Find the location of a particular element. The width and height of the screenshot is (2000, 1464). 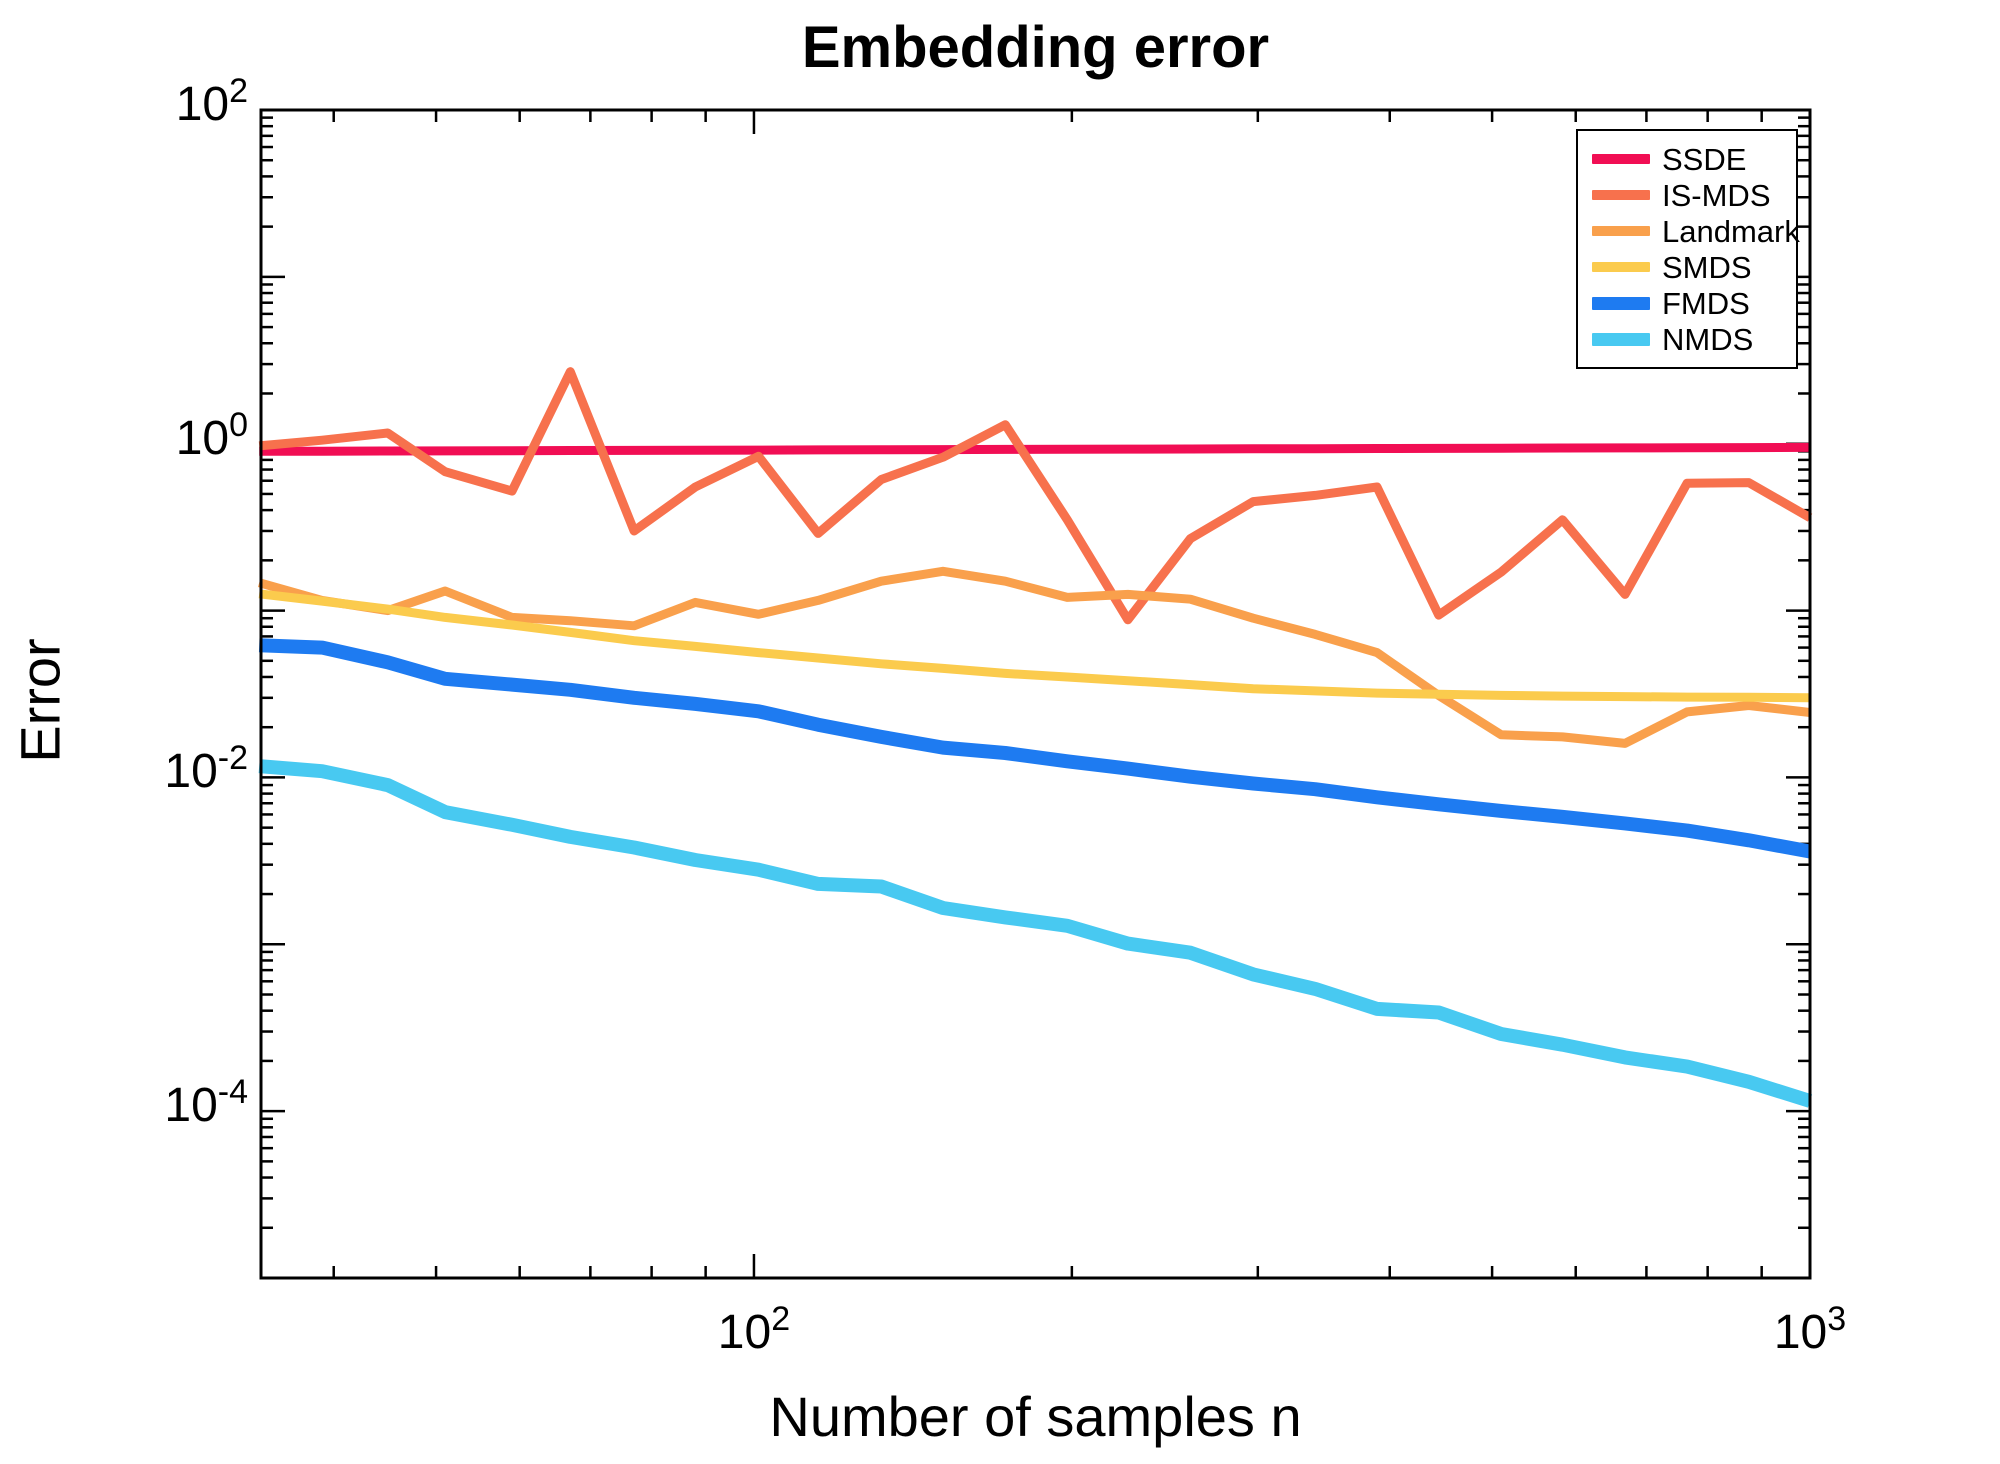

legend-item-ssde: SSDE is located at coordinates (1694, 159).